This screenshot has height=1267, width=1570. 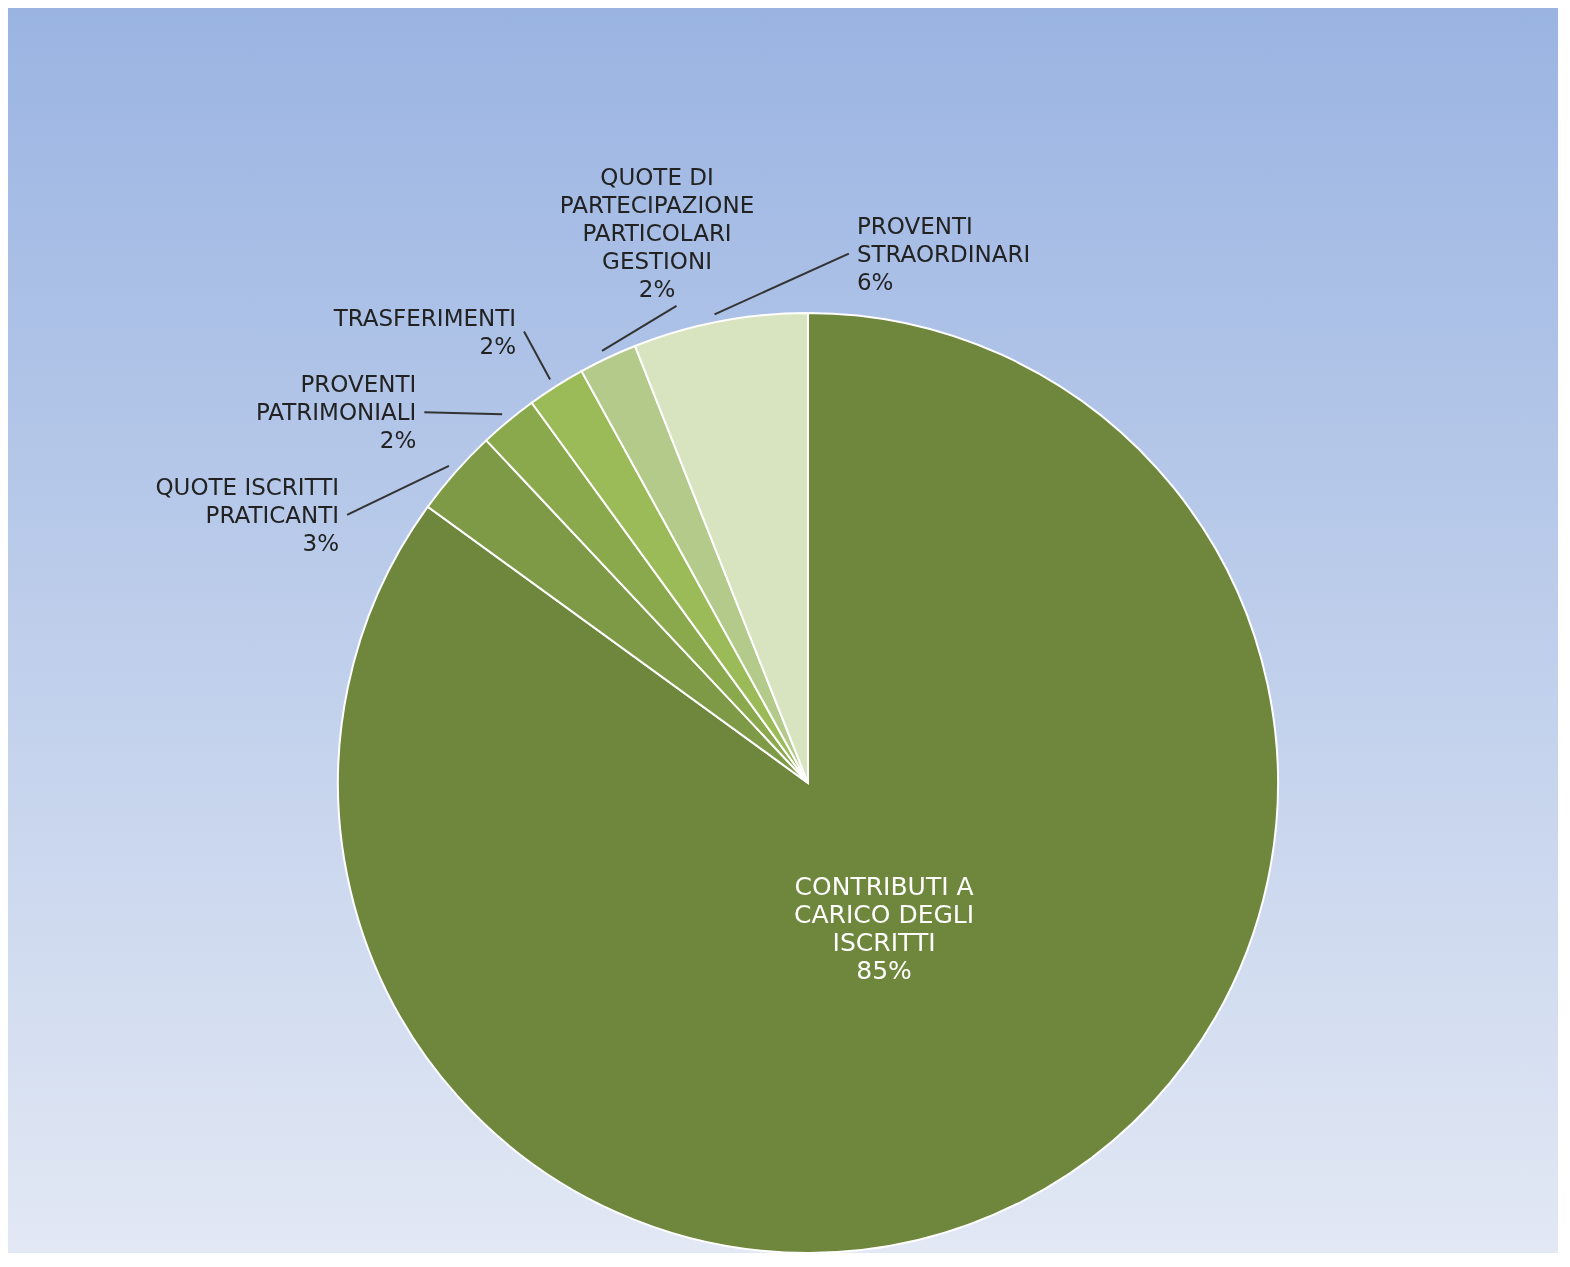 I want to click on slice-label: CONTRIBUTI A CARICO DEGLI ISCRITTI, so click(x=884, y=915).